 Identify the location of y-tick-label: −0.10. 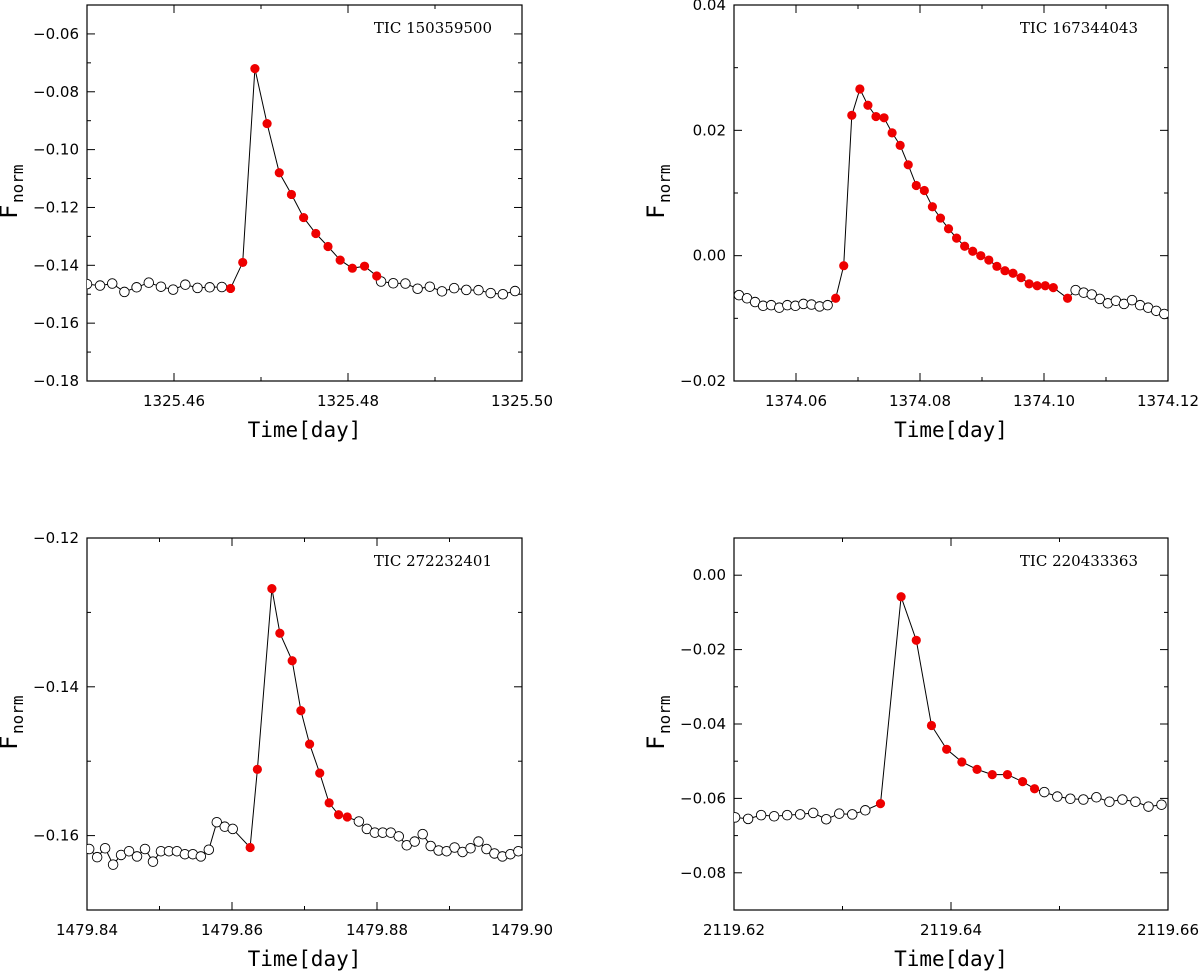
(56, 150).